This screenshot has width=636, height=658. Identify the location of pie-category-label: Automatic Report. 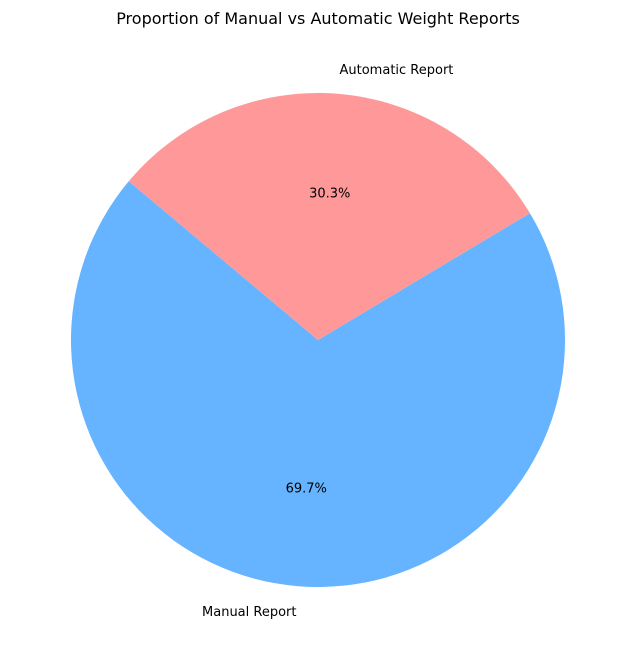
(397, 70).